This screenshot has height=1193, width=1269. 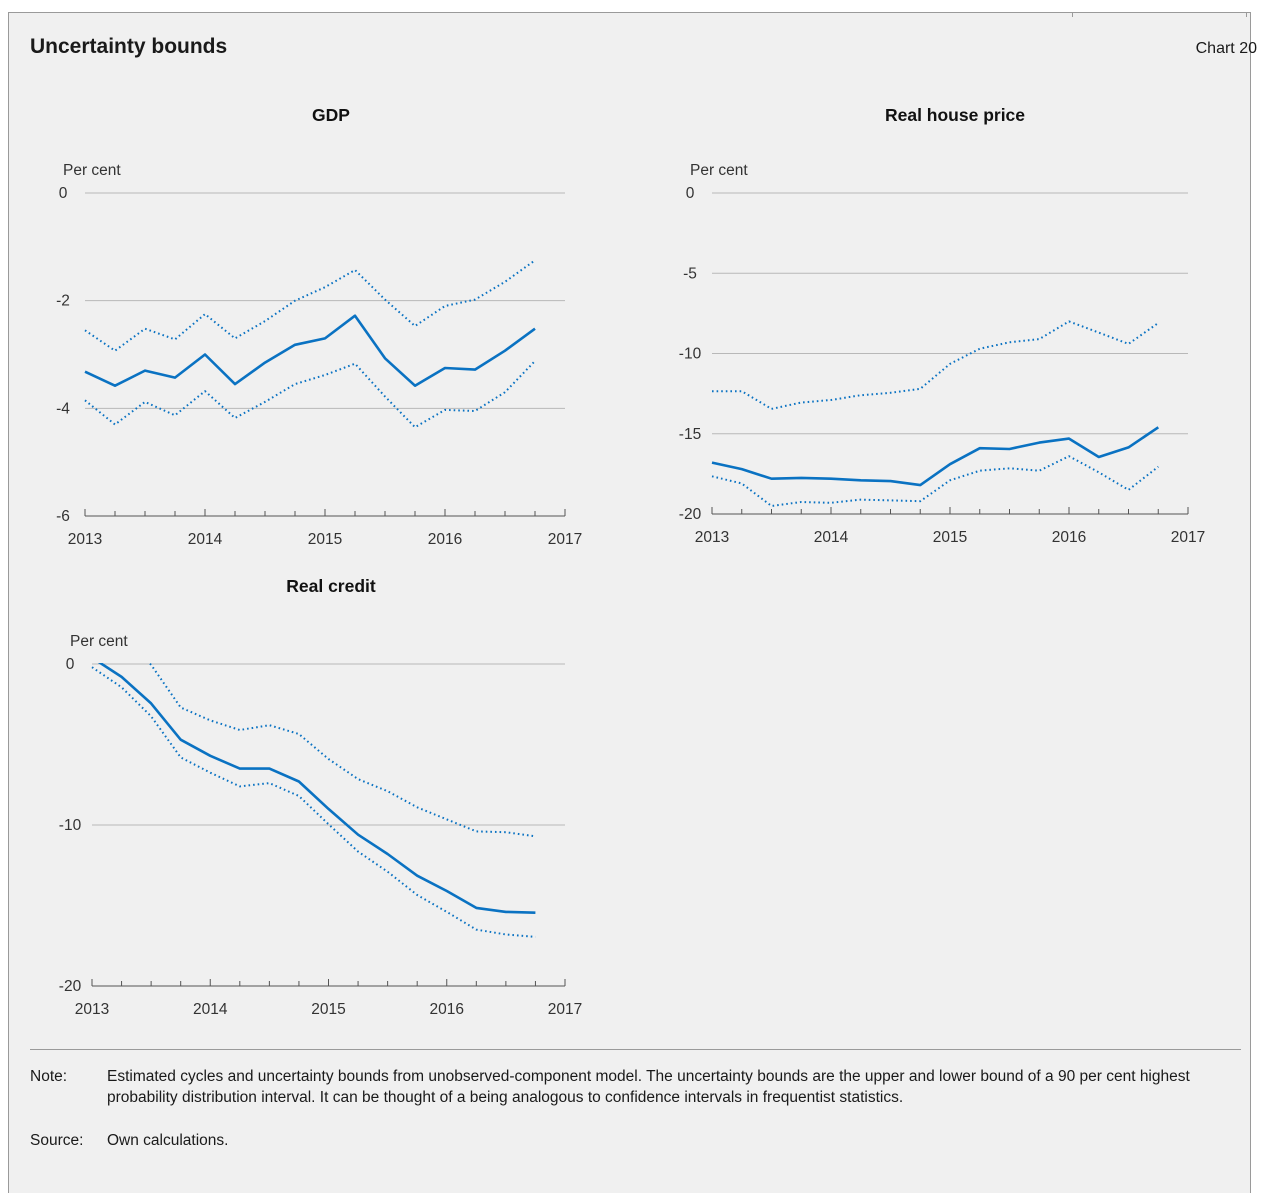 What do you see at coordinates (63, 408) in the screenshot?
I see `y-tick-label: -4` at bounding box center [63, 408].